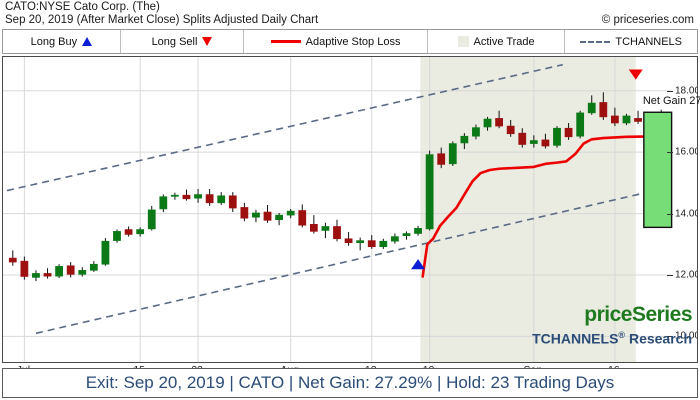 This screenshot has width=700, height=400. I want to click on legend-item-long-buy: Long Buy, so click(62, 41).